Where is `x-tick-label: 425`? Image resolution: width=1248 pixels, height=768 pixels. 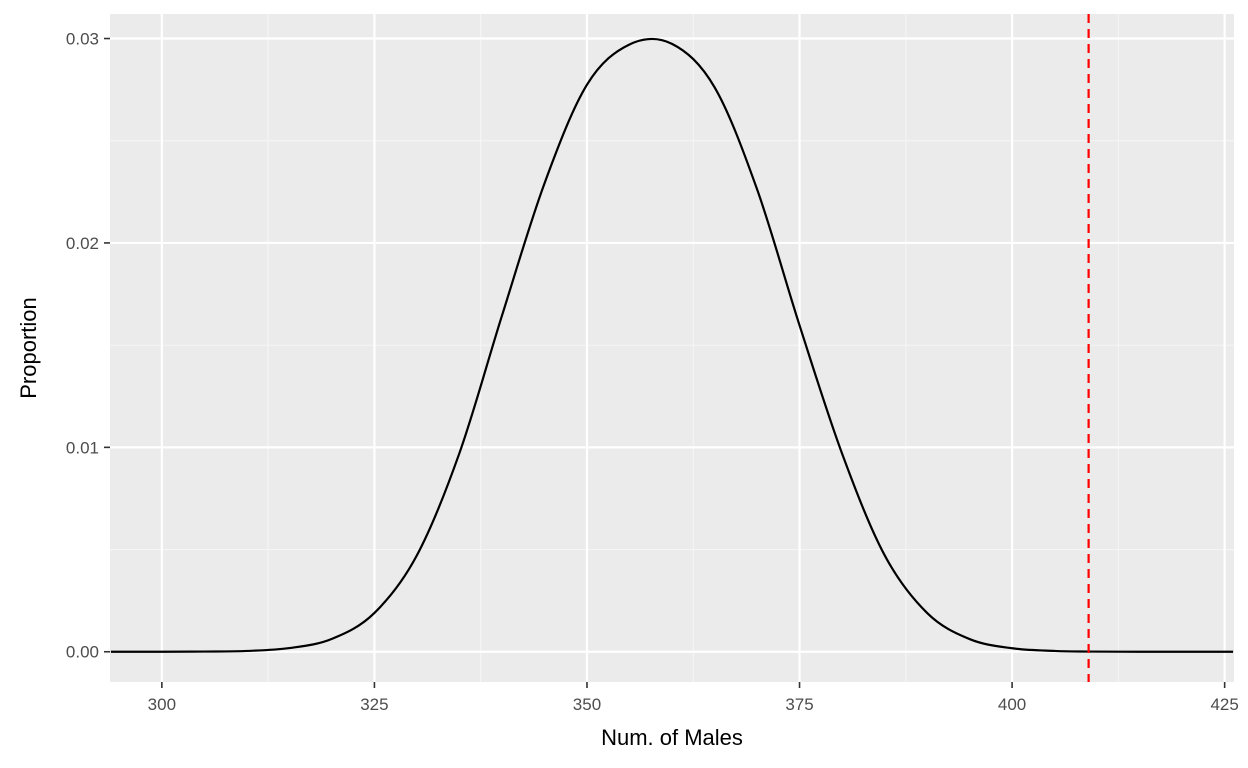
x-tick-label: 425 is located at coordinates (1224, 704).